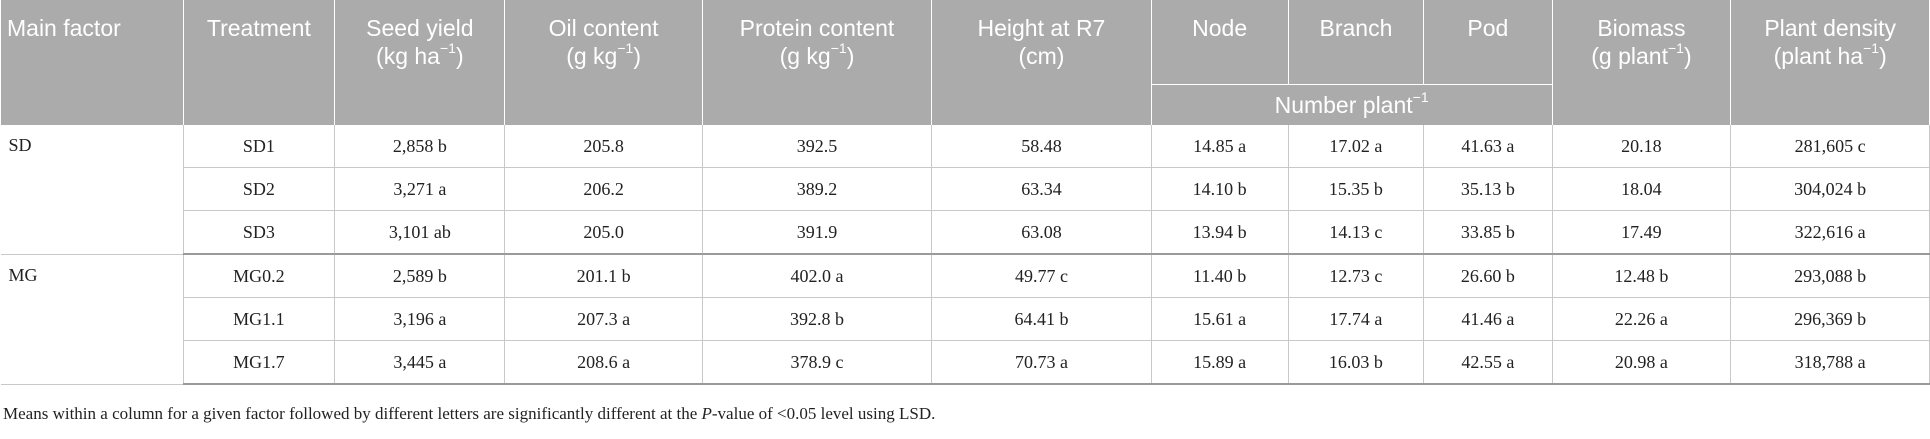  What do you see at coordinates (603, 189) in the screenshot?
I see `cell-oil: 206.2` at bounding box center [603, 189].